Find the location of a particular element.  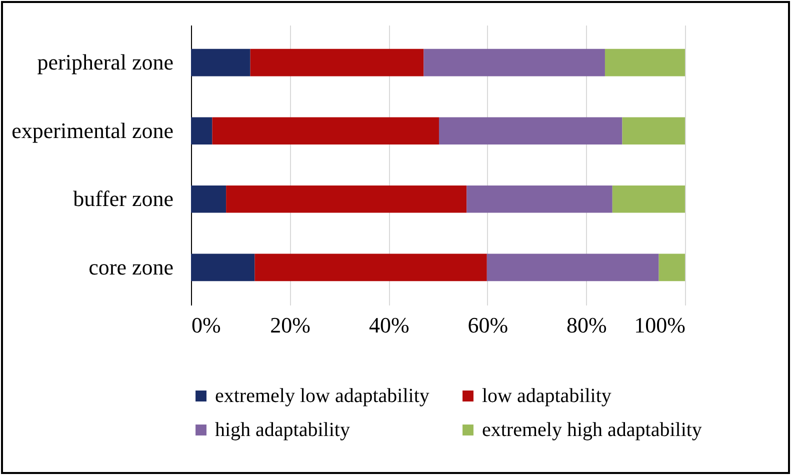

x-tick-label: 60% is located at coordinates (488, 325).